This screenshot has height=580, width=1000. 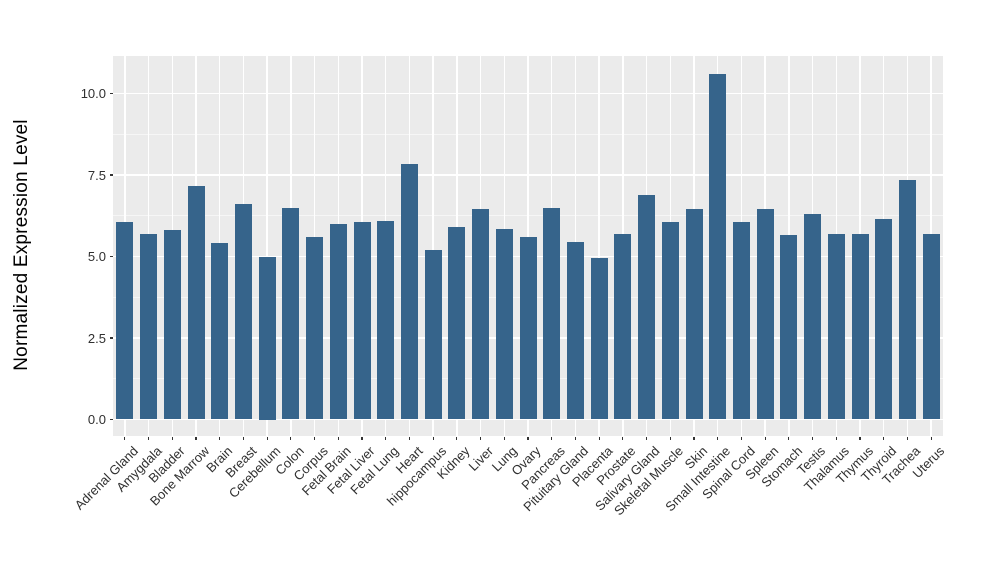 What do you see at coordinates (528, 328) in the screenshot?
I see `bar-ovary` at bounding box center [528, 328].